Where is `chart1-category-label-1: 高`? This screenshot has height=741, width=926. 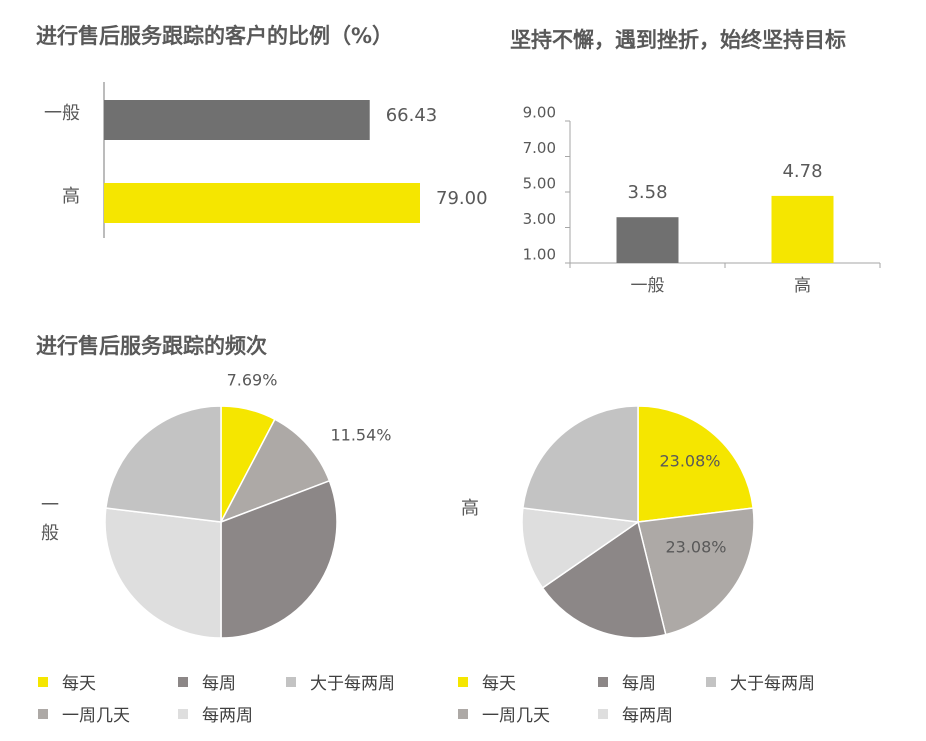 chart1-category-label-1: 高 is located at coordinates (71, 196).